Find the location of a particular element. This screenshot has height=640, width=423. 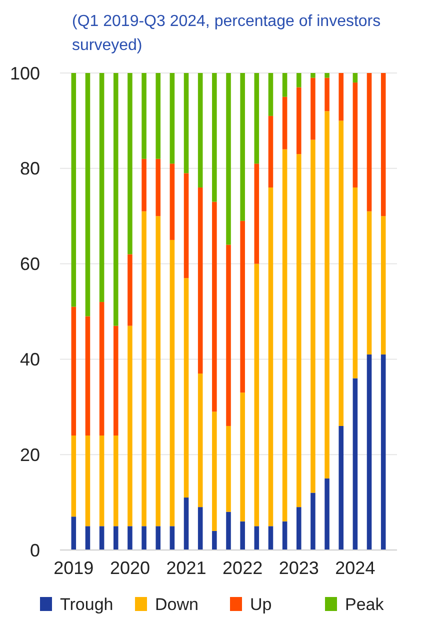

legend-label: Down is located at coordinates (176, 604).